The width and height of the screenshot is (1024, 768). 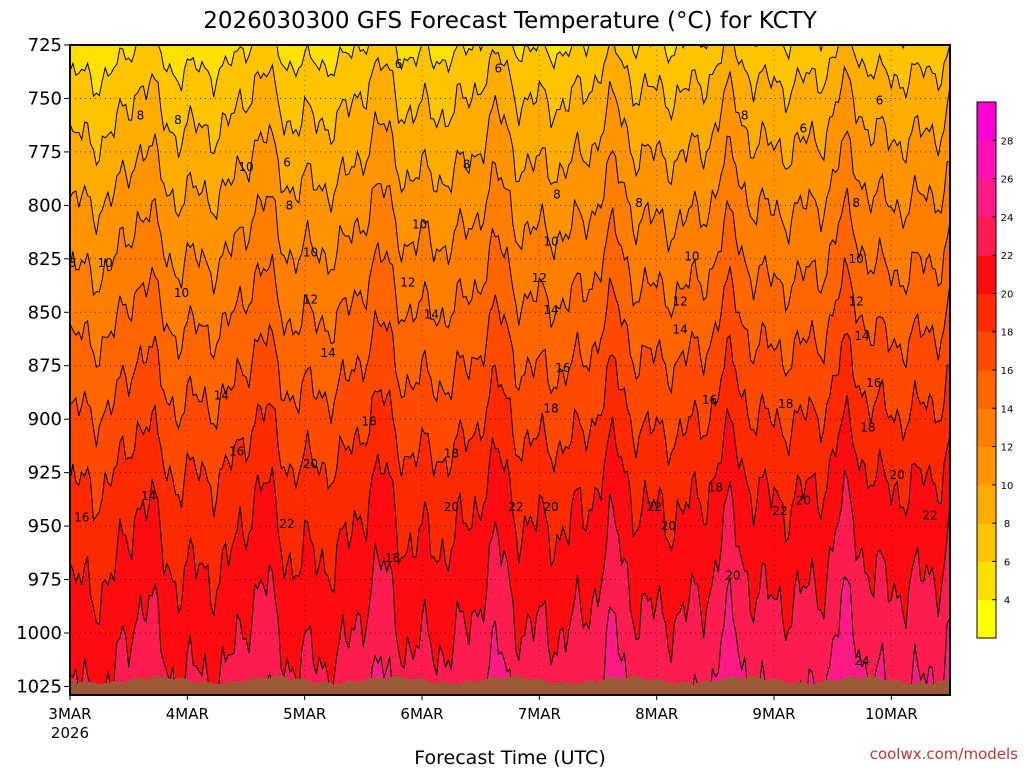 I want to click on x-tick-label: 3MAR, so click(x=69, y=714).